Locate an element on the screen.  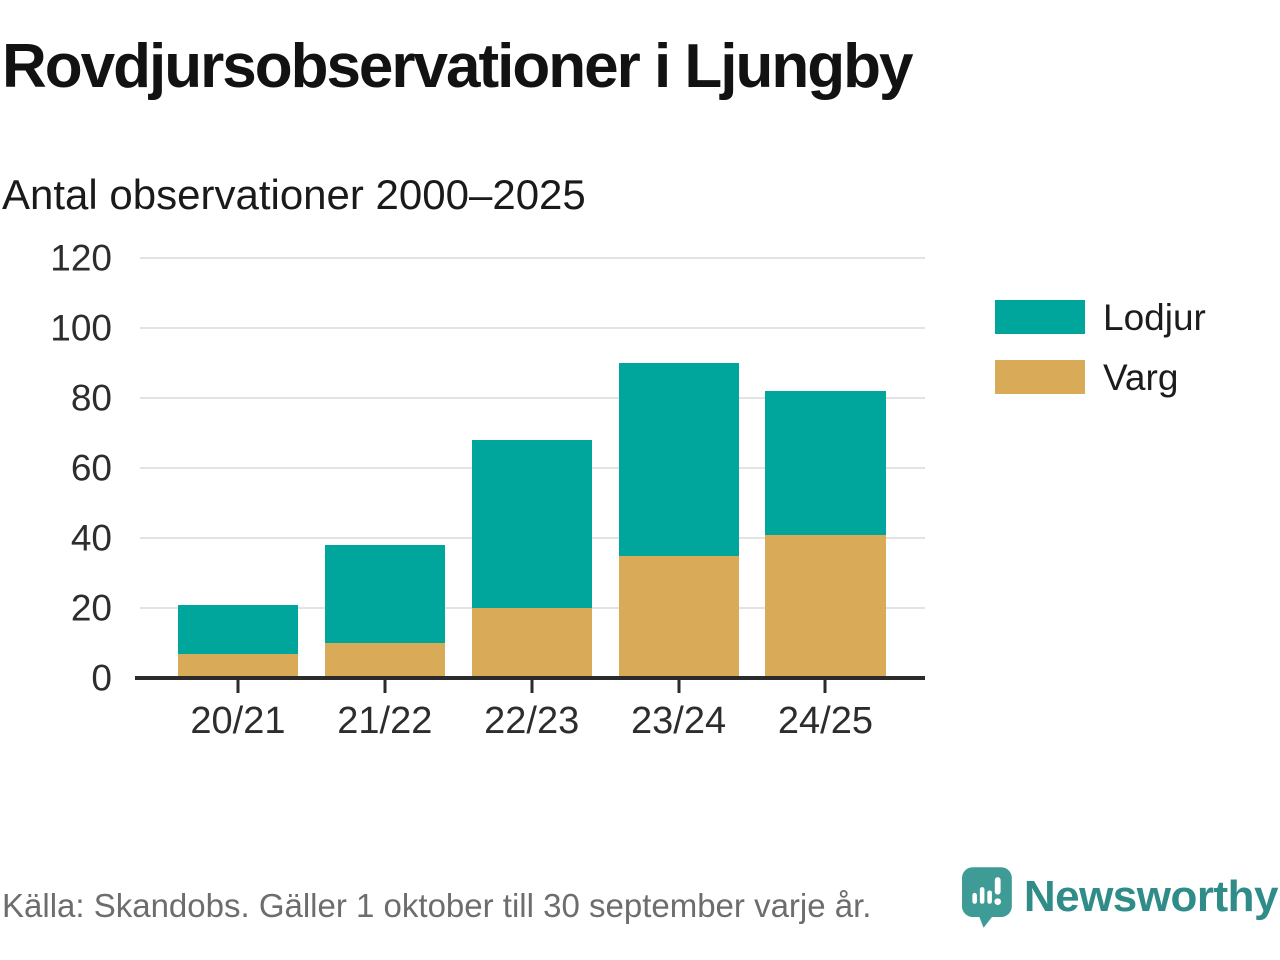
x-tick-label: 22/23 is located at coordinates (532, 721).